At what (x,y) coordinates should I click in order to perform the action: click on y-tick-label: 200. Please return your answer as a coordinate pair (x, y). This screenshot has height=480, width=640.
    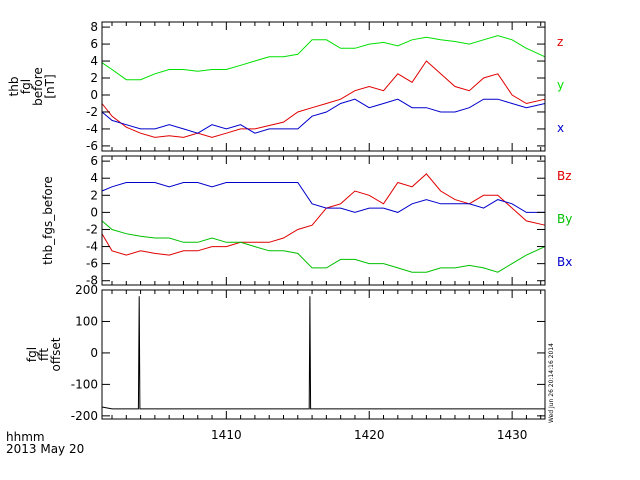
    Looking at the image, I should click on (86, 290).